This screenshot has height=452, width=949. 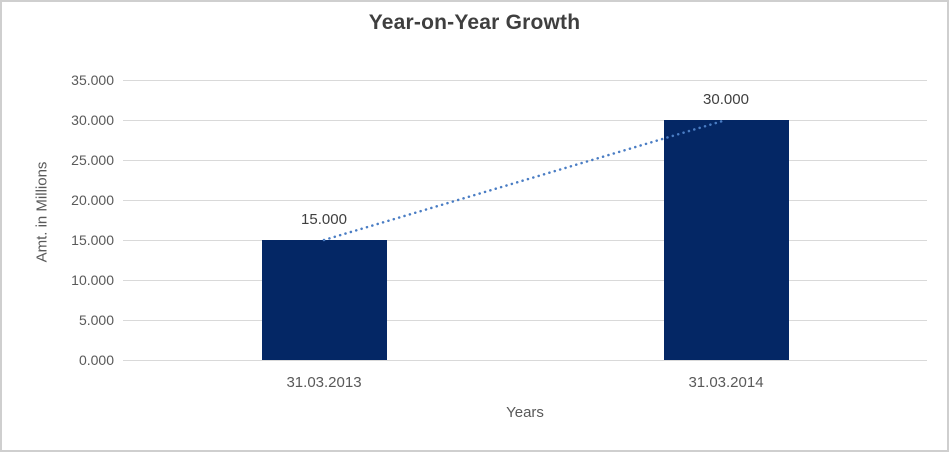 I want to click on y-tick-label: 0.000, so click(x=96, y=360).